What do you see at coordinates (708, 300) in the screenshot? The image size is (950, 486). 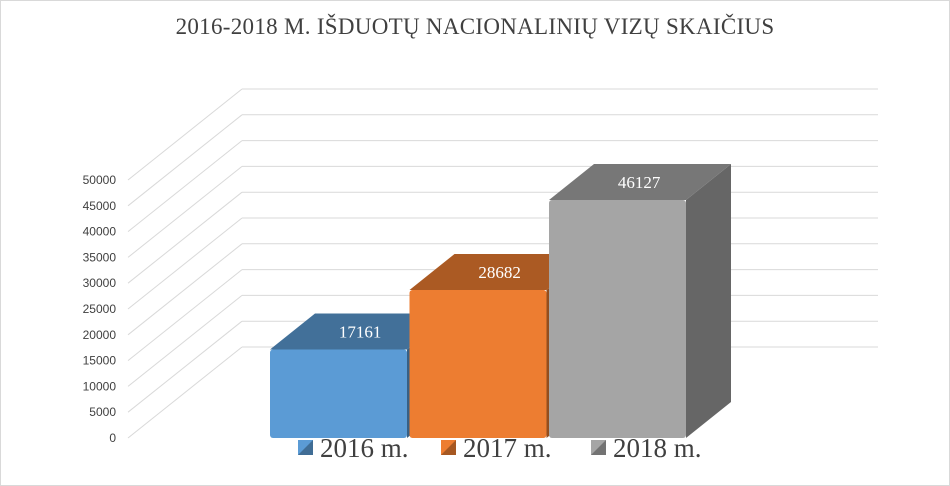 I see `bar-side` at bounding box center [708, 300].